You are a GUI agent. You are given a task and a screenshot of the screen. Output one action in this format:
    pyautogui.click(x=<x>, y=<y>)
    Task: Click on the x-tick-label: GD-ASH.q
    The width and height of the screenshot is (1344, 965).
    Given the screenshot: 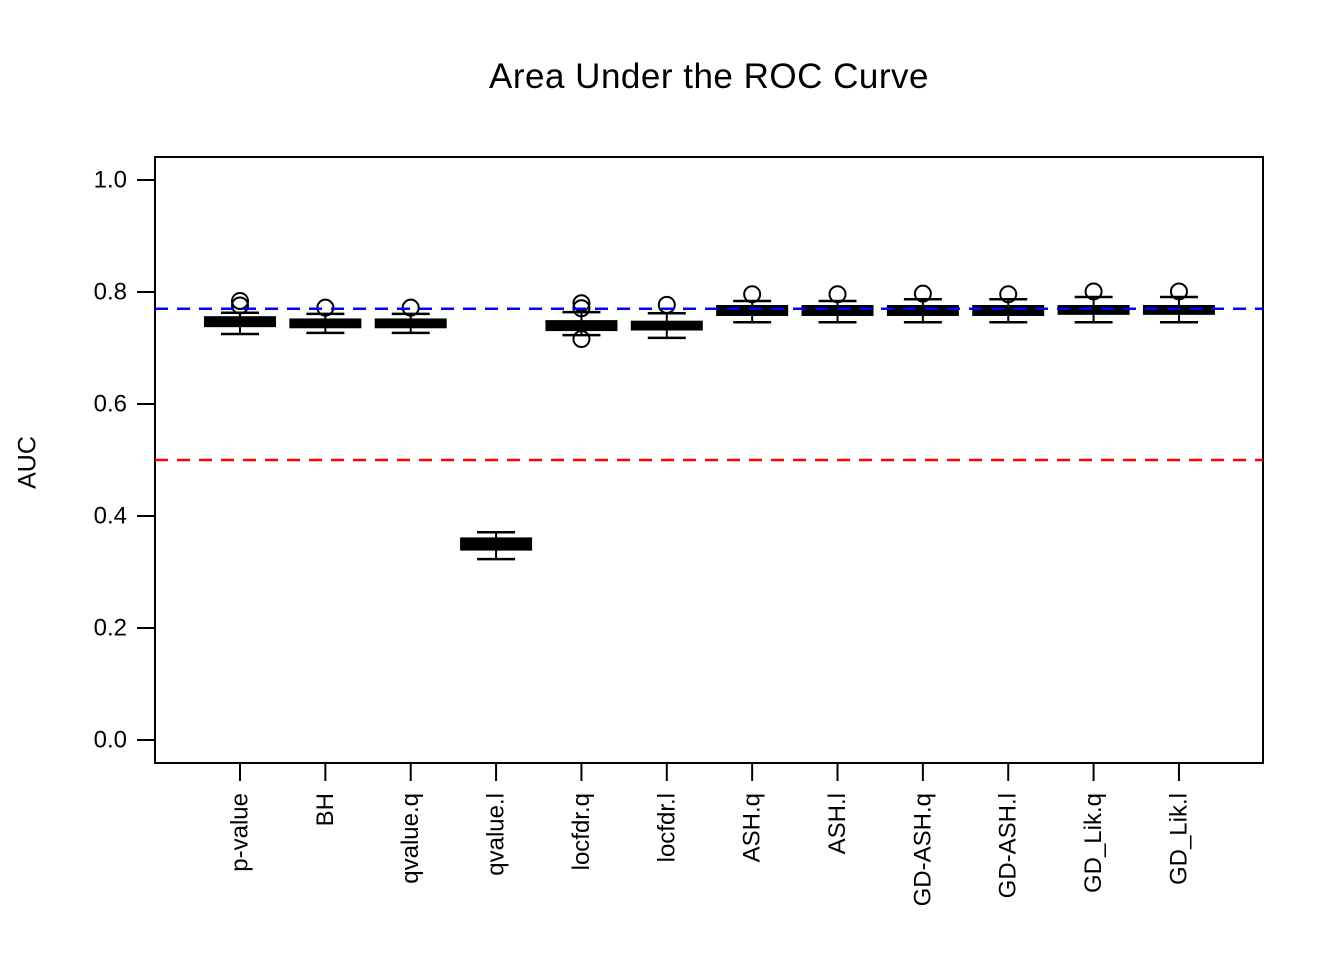 What is the action you would take?
    pyautogui.click(x=922, y=849)
    